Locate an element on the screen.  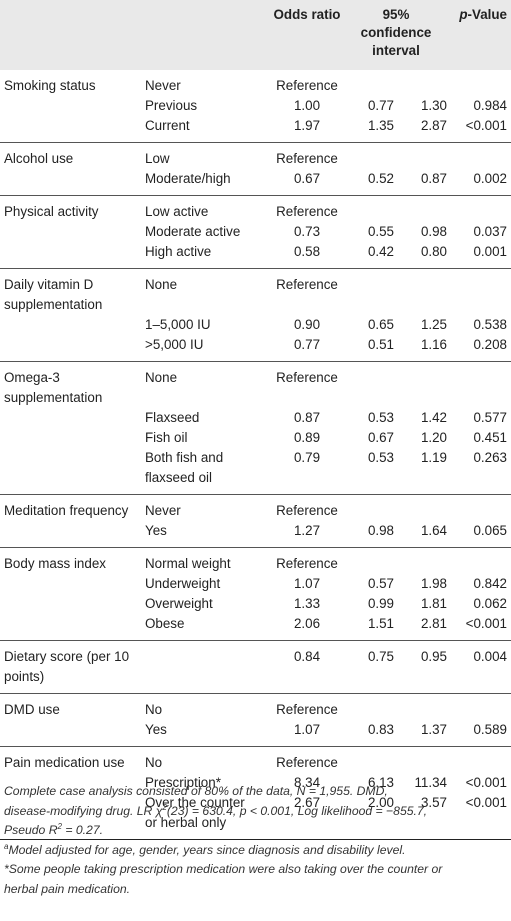
table-row: Obese 2.06 1.51 2.81 <0.001 is located at coordinates (255, 627).